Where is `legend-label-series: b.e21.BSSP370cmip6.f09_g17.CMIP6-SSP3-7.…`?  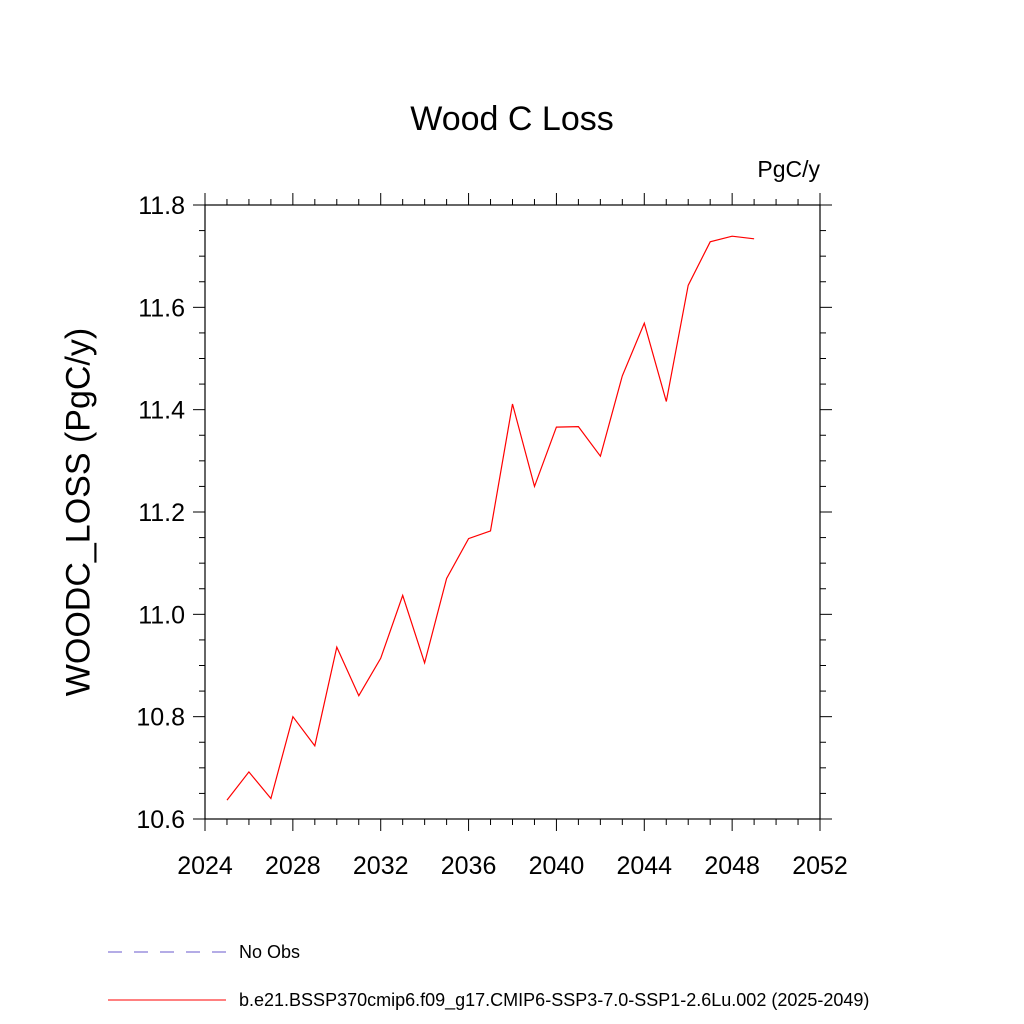
legend-label-series: b.e21.BSSP370cmip6.f09_g17.CMIP6-SSP3-7.… is located at coordinates (554, 1000).